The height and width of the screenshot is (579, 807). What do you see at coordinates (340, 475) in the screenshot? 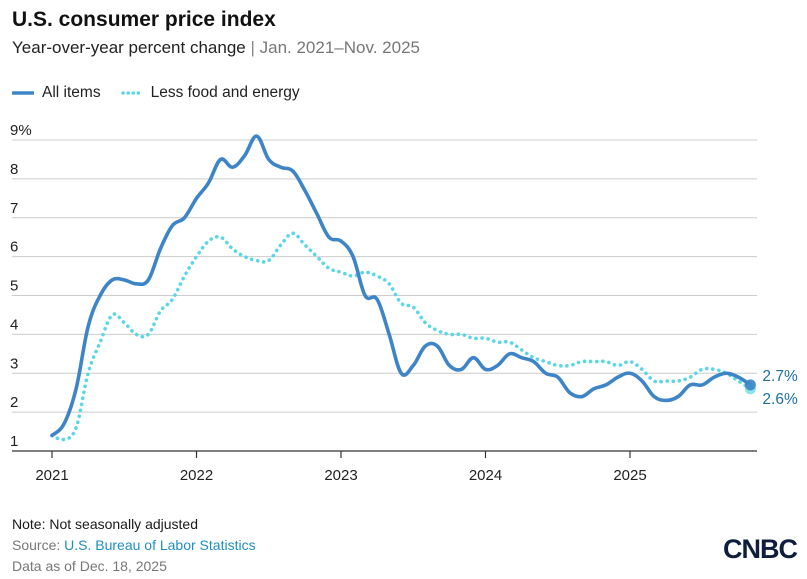
I see `x-tick-label: 2023` at bounding box center [340, 475].